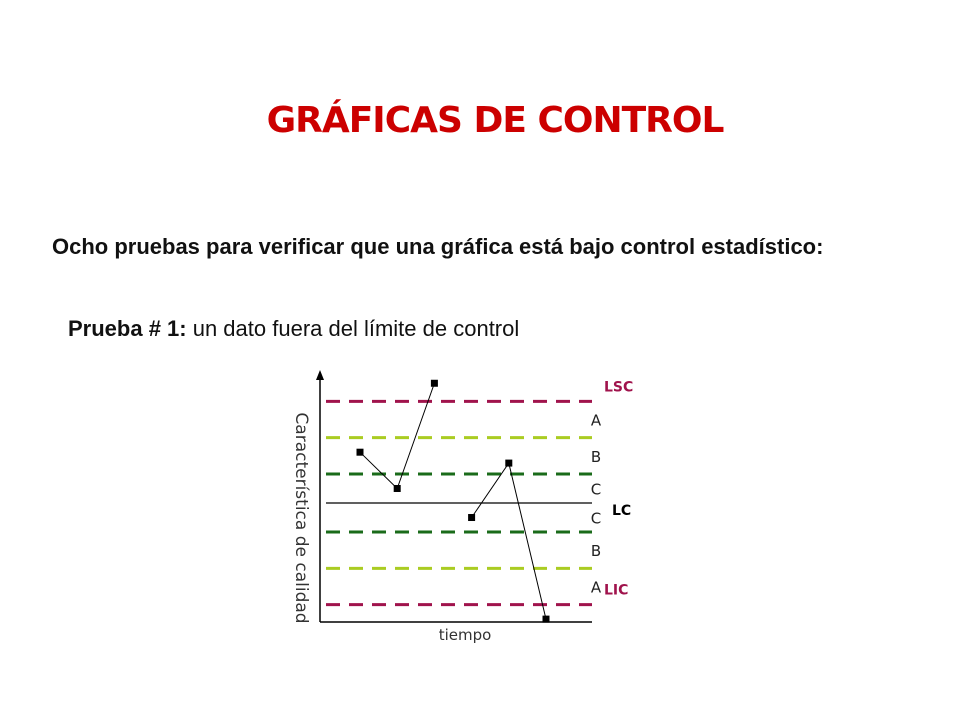 The height and width of the screenshot is (720, 960). I want to click on y-axis-label: Característica de calidad, so click(301, 517).